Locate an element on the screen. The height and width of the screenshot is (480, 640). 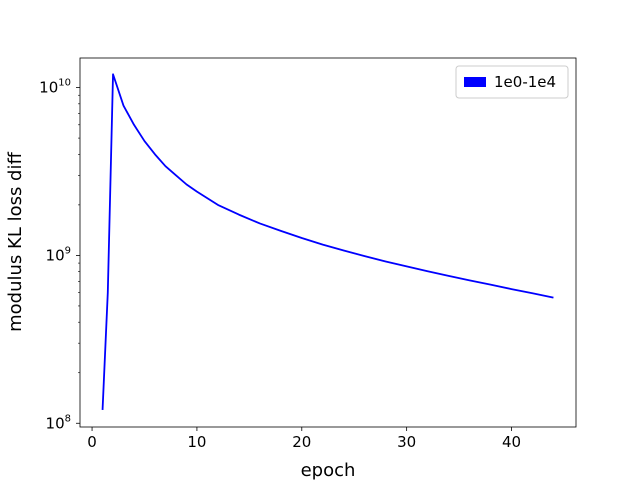
y-tick-label: 10⁸ is located at coordinates (58, 422).